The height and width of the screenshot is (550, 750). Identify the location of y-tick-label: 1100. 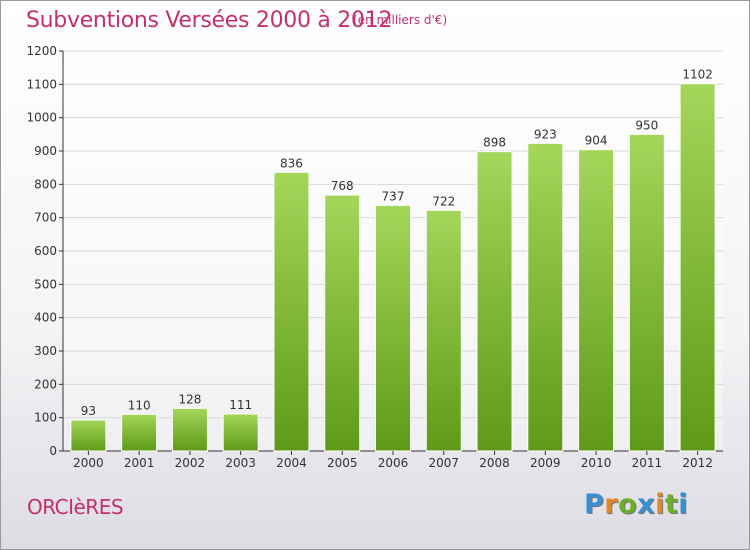
(41, 84).